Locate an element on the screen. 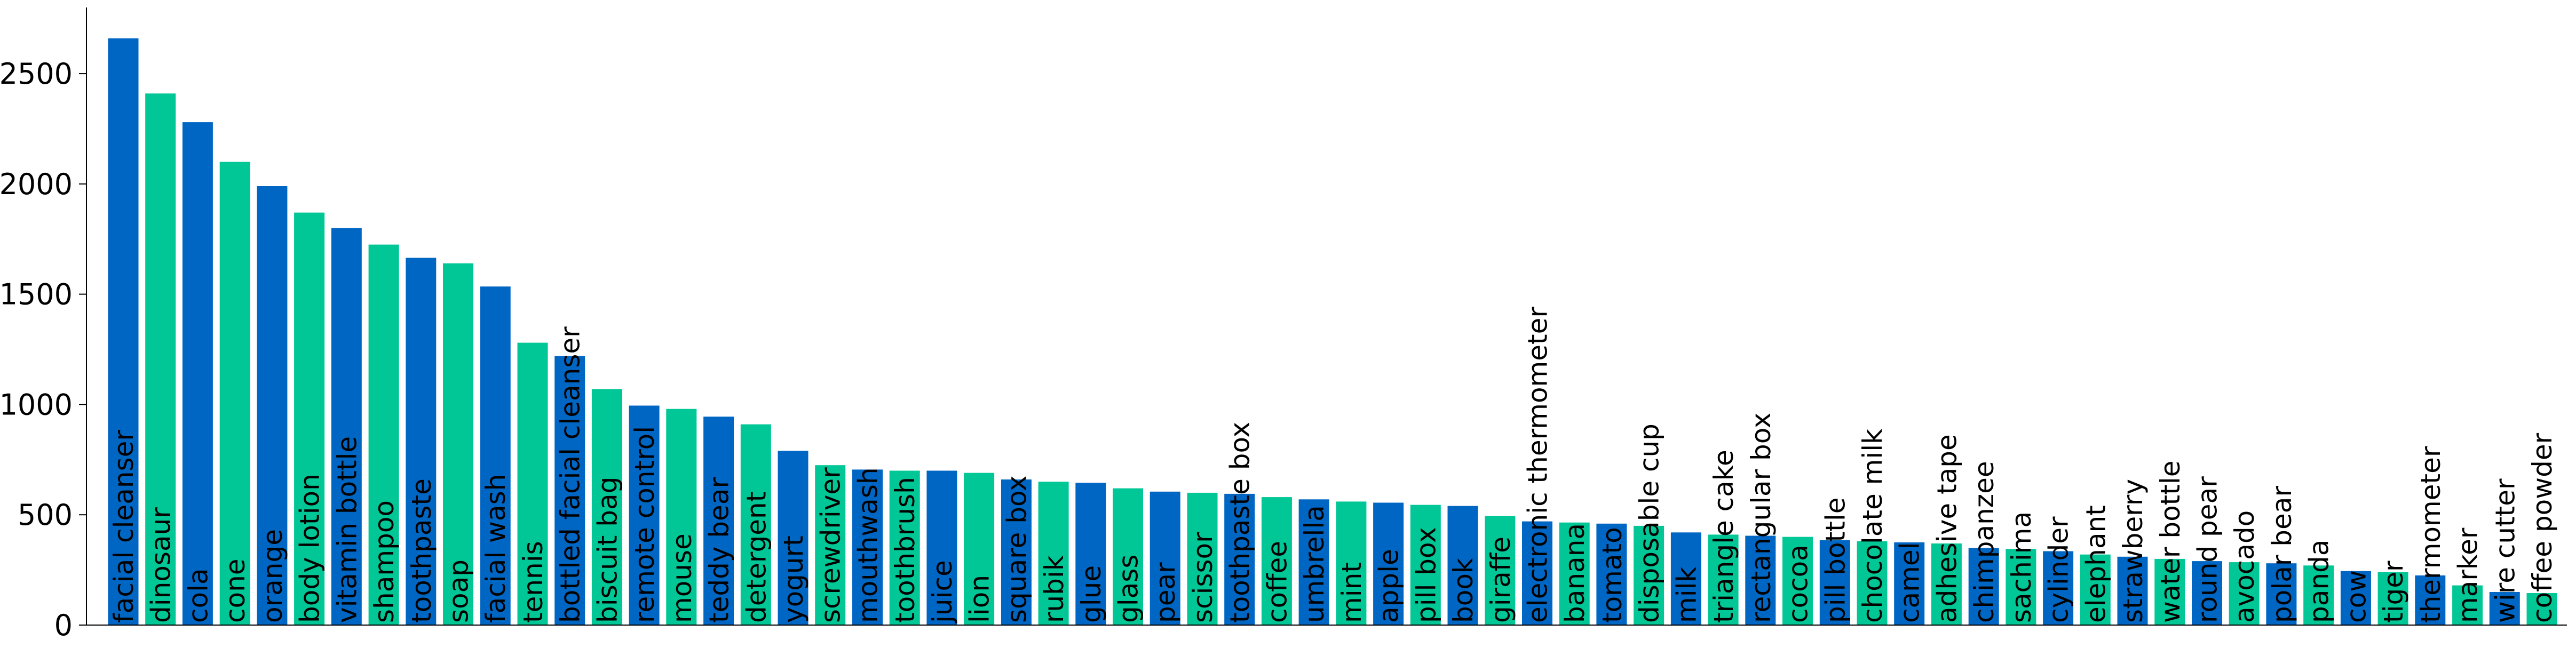  bar-category-label: sachima is located at coordinates (2021, 567).